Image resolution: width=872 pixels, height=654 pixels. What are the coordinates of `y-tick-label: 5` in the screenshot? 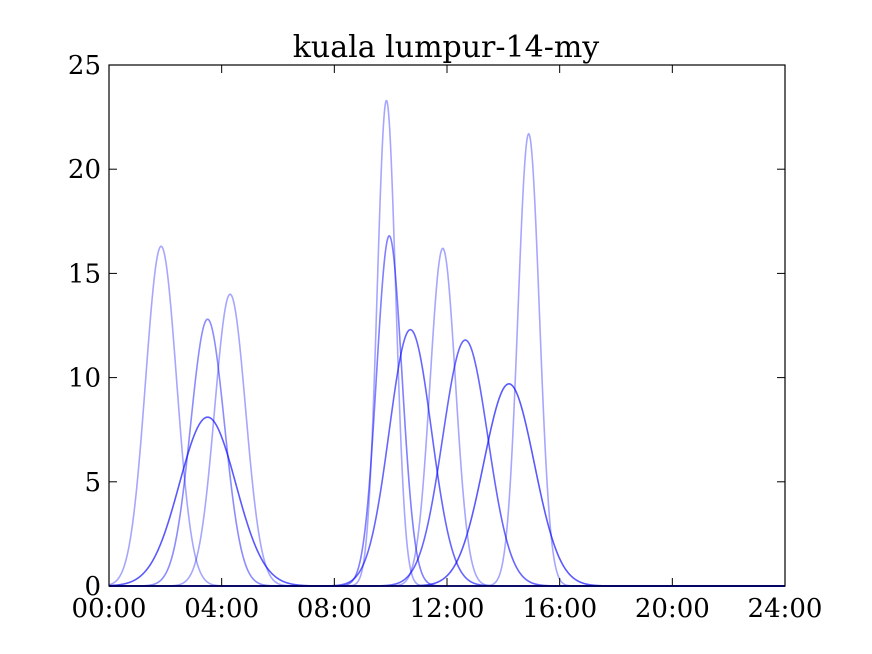 It's located at (92, 483).